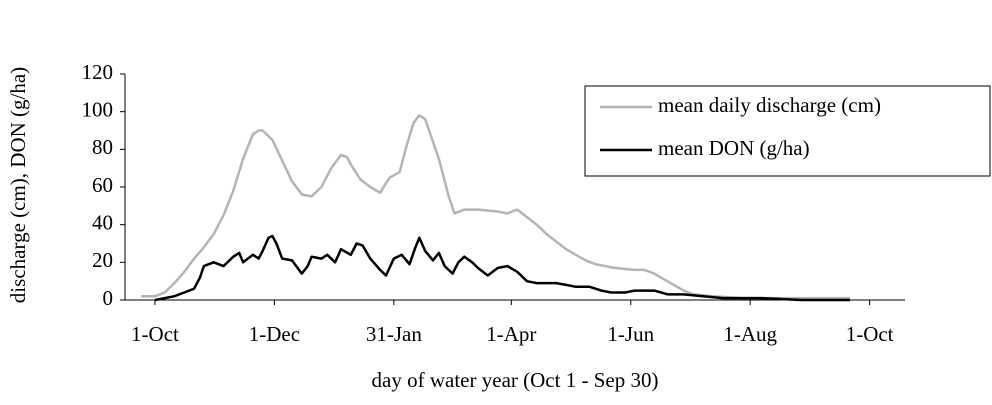  What do you see at coordinates (515, 380) in the screenshot?
I see `x-axis-label: day of water year (Oct 1 - Sep 30)` at bounding box center [515, 380].